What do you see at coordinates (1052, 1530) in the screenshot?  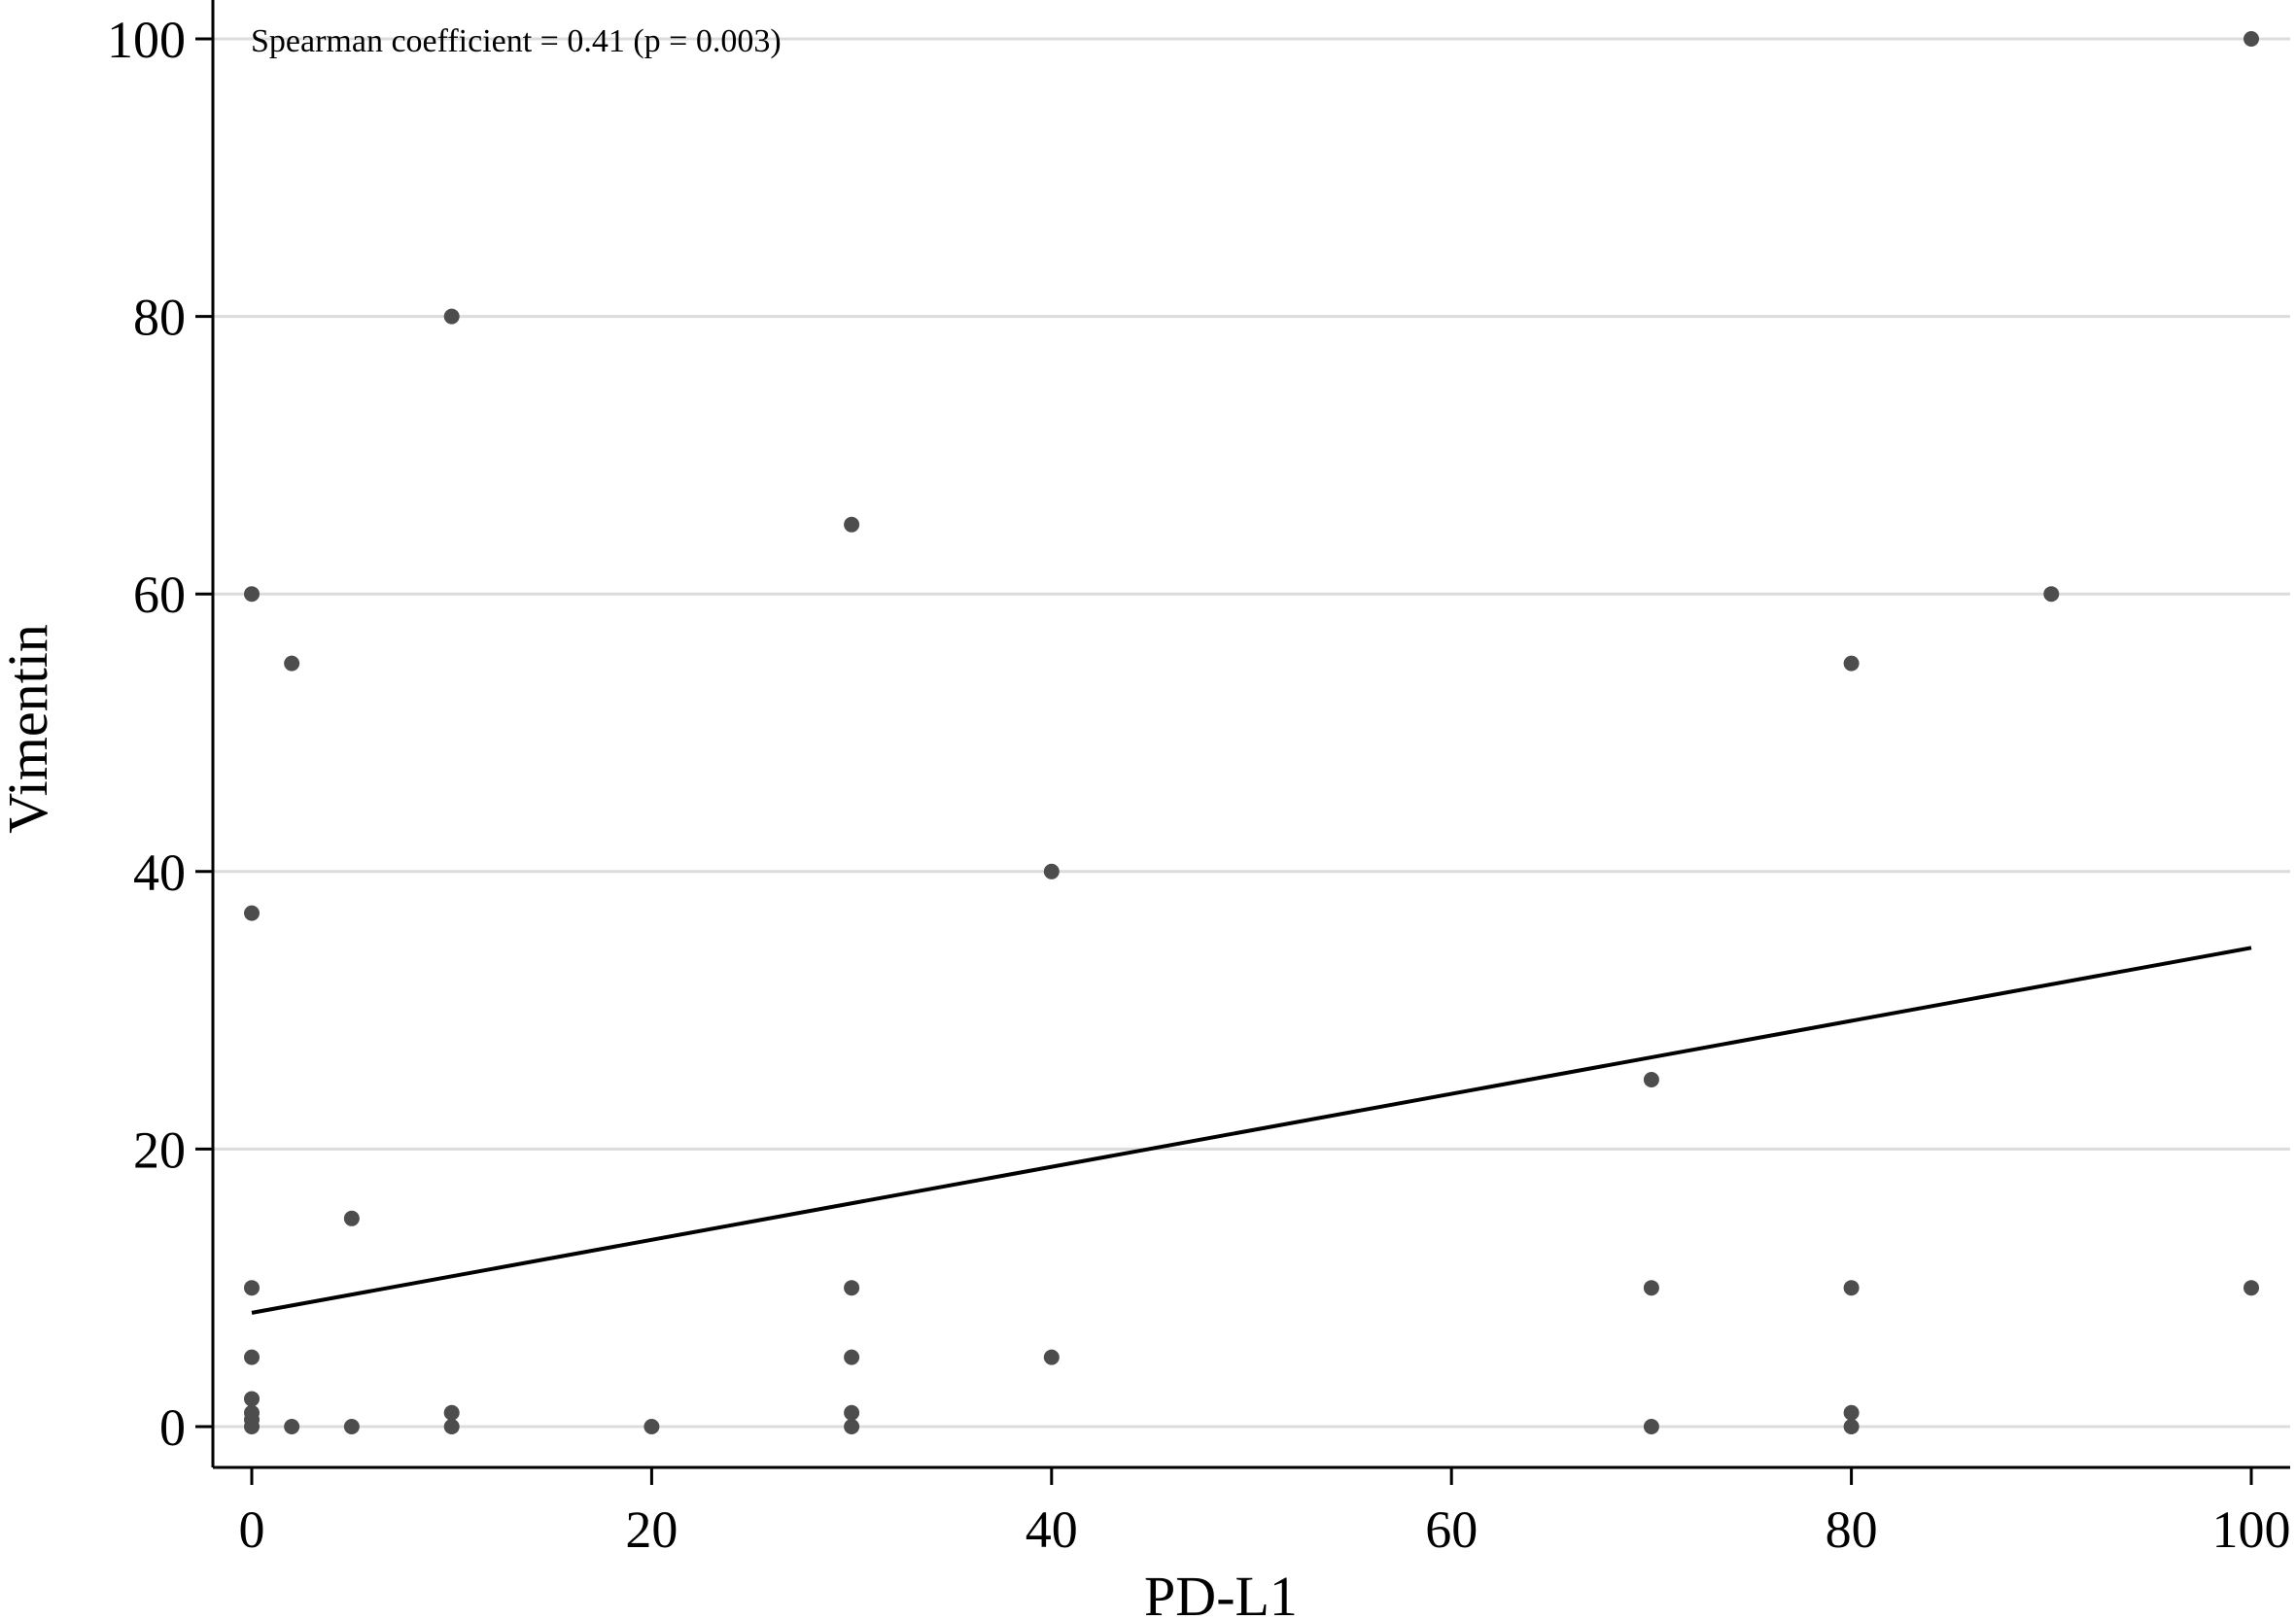 I see `x-tick-label-40: 40` at bounding box center [1052, 1530].